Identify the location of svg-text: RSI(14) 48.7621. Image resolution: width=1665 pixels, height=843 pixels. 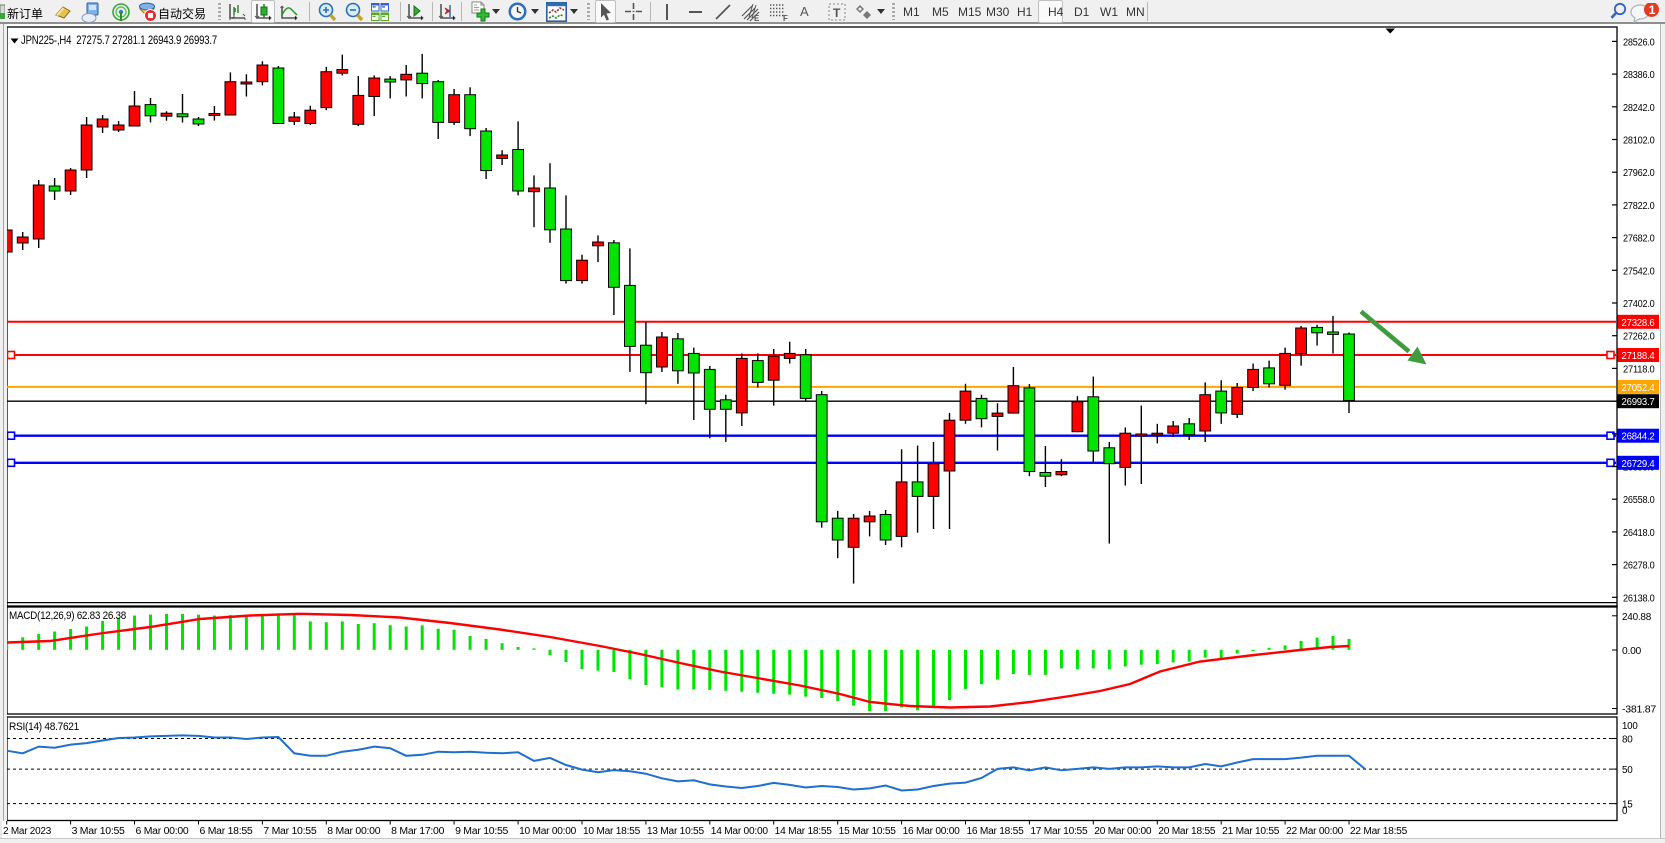
(44, 727).